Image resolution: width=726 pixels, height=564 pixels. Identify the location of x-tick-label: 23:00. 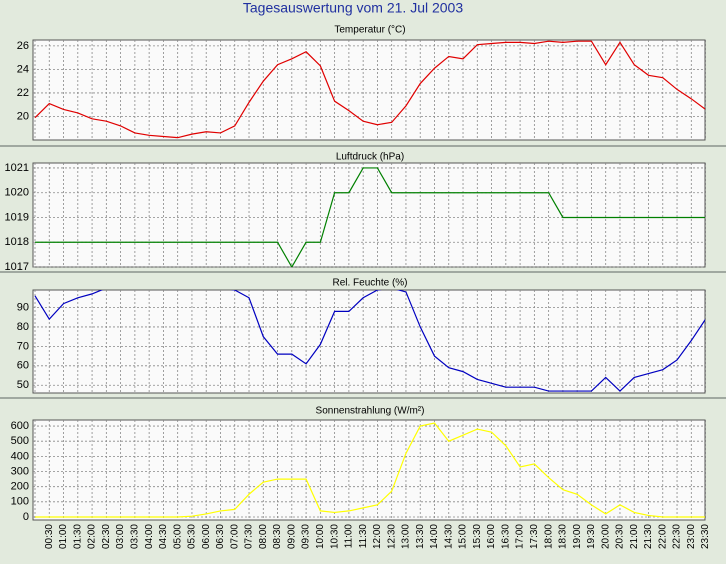
(691, 536).